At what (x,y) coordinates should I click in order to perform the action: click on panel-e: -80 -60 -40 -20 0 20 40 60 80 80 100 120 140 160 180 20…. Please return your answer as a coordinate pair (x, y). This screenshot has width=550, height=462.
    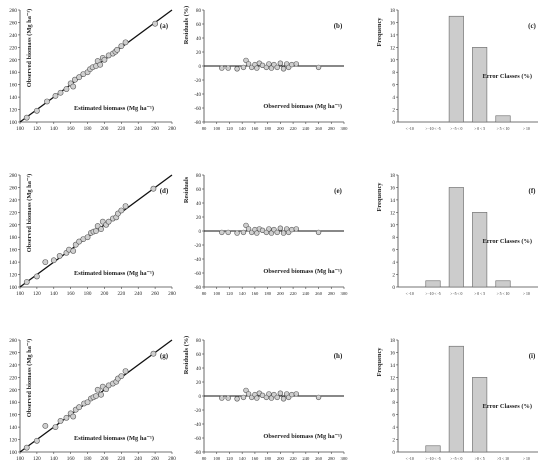
    Looking at the image, I should click on (265, 235).